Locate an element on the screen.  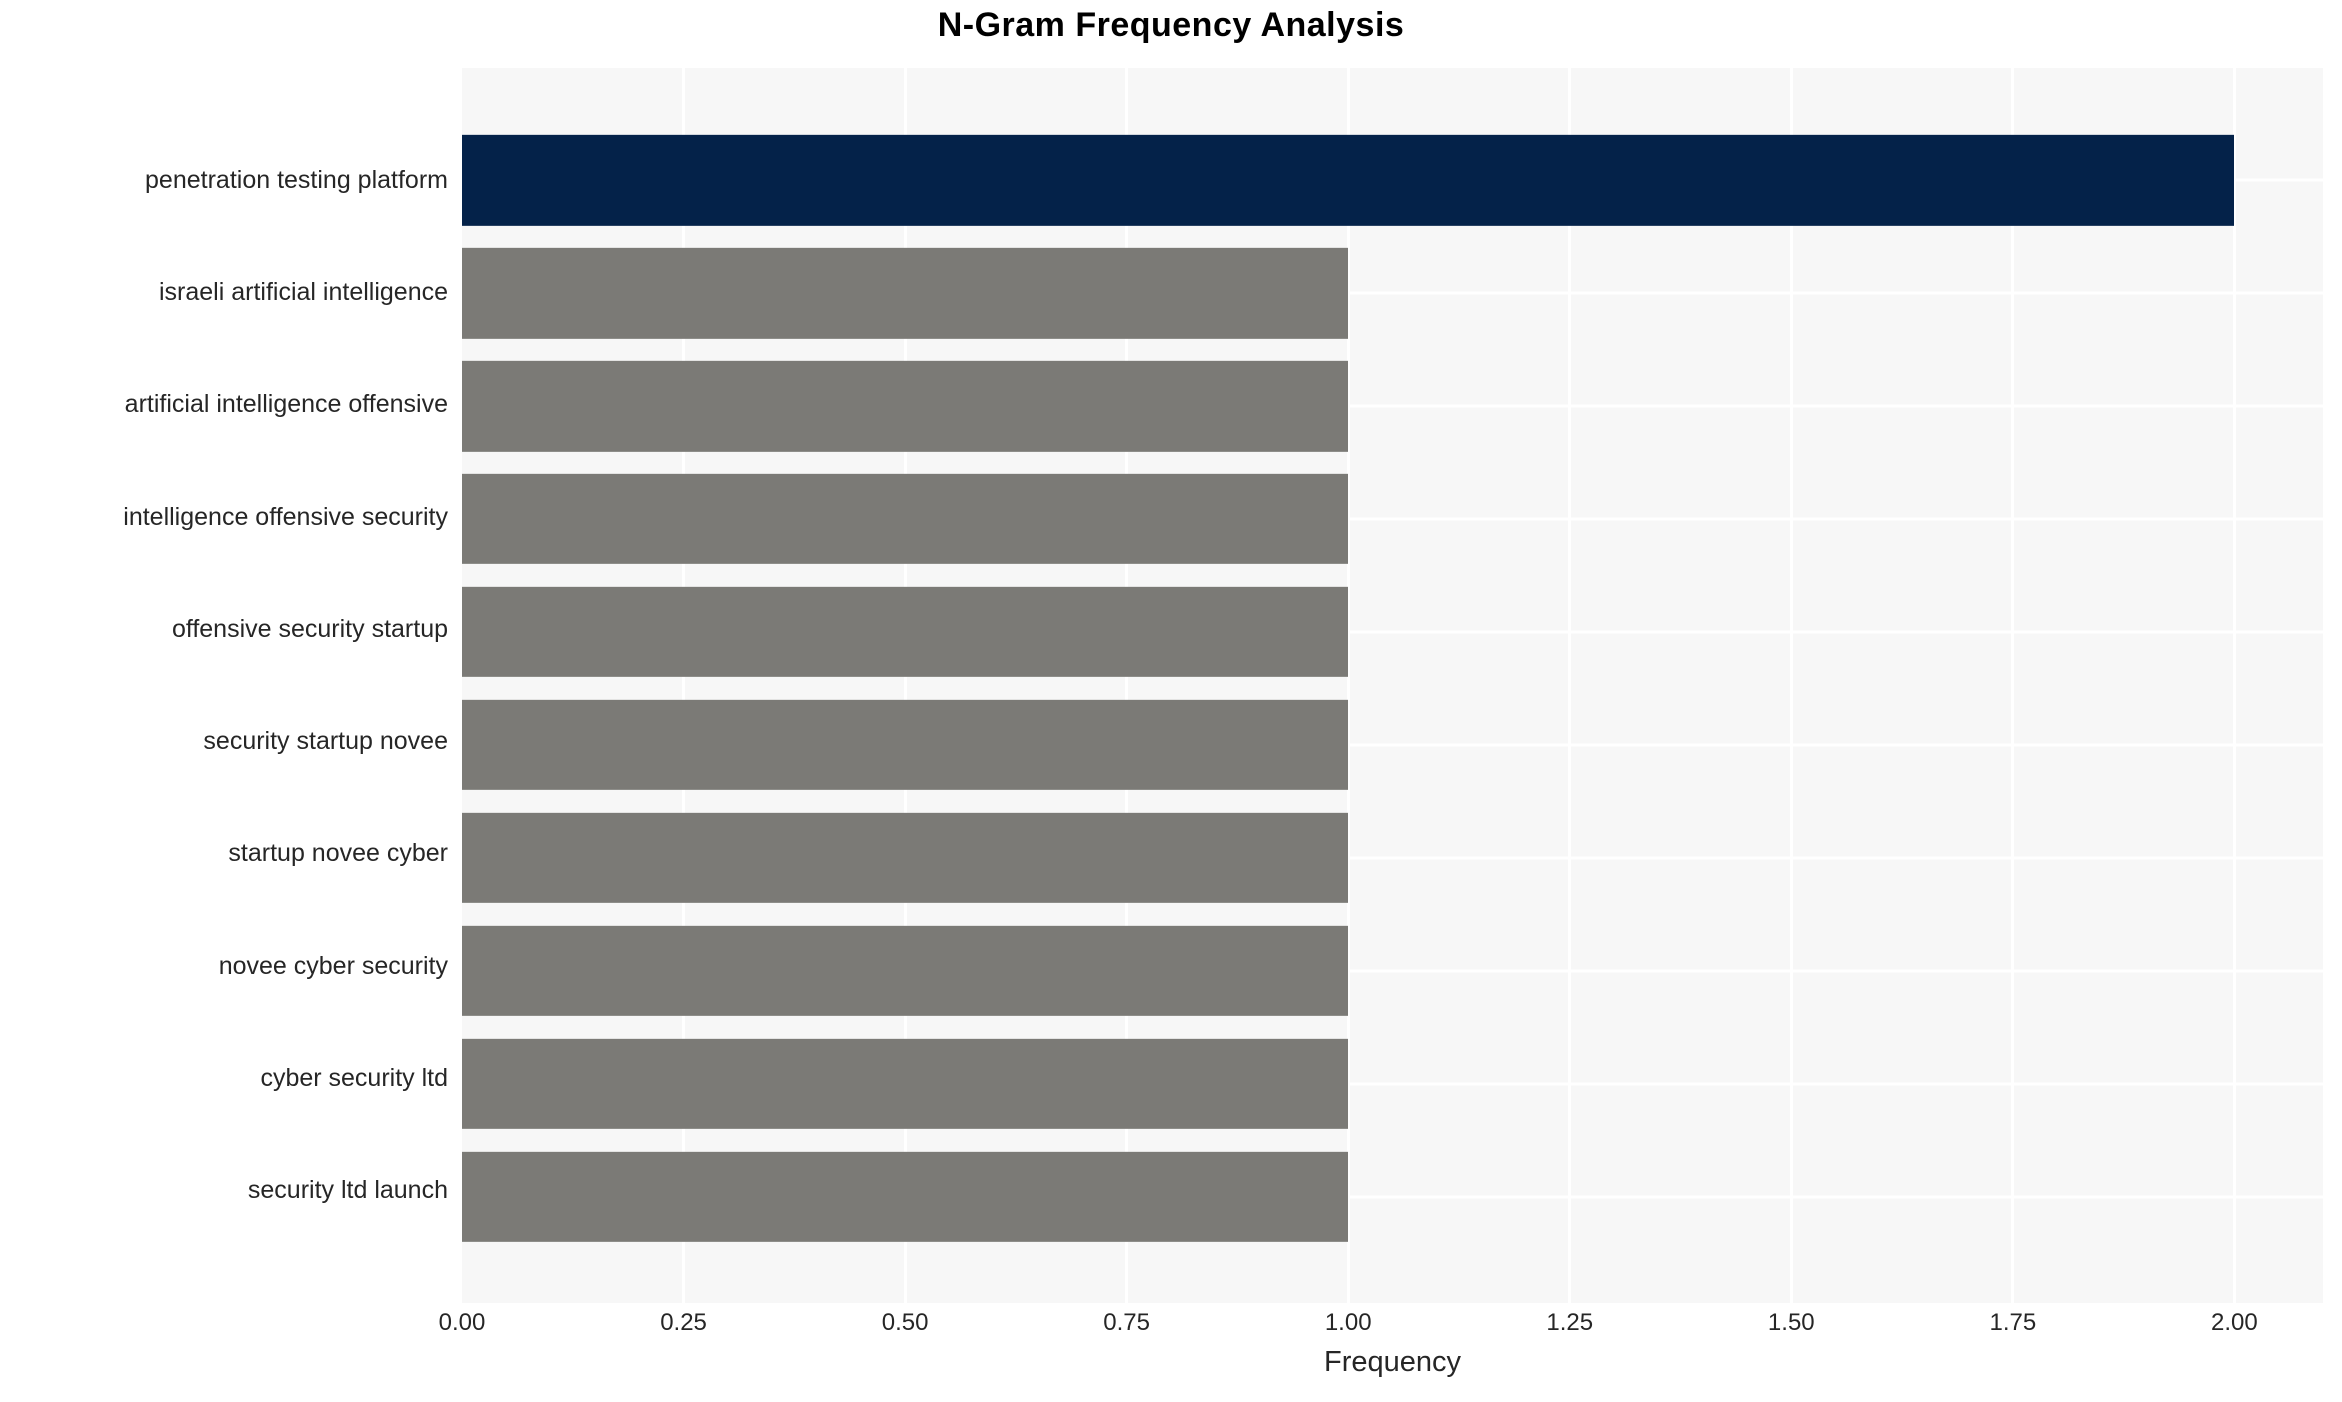
x-axis-tick-label: 1.25 is located at coordinates (1570, 1322).